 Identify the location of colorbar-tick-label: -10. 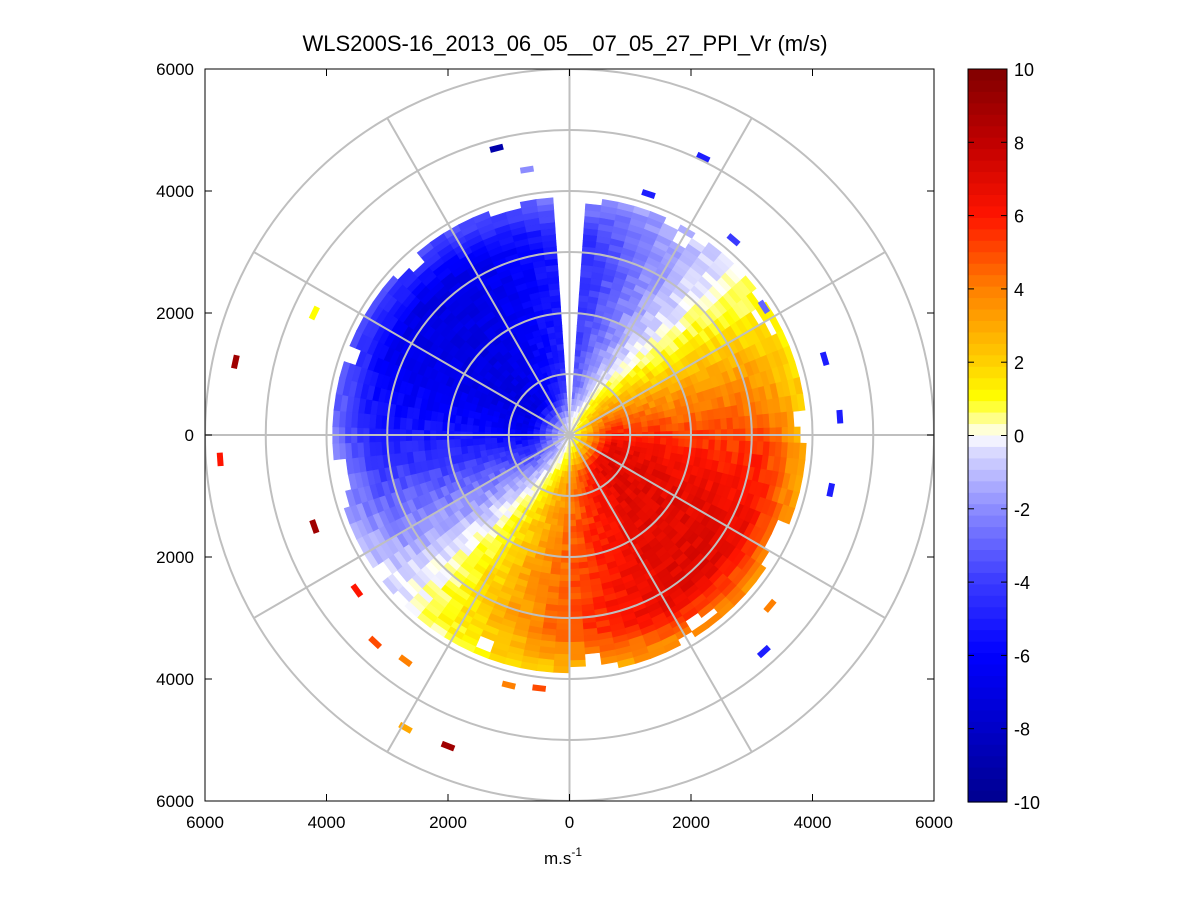
(1027, 803).